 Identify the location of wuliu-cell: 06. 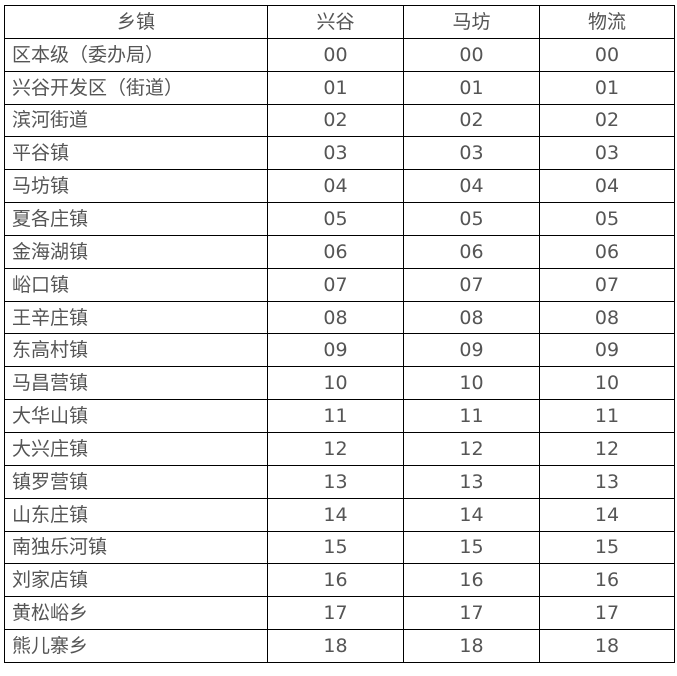
(607, 251).